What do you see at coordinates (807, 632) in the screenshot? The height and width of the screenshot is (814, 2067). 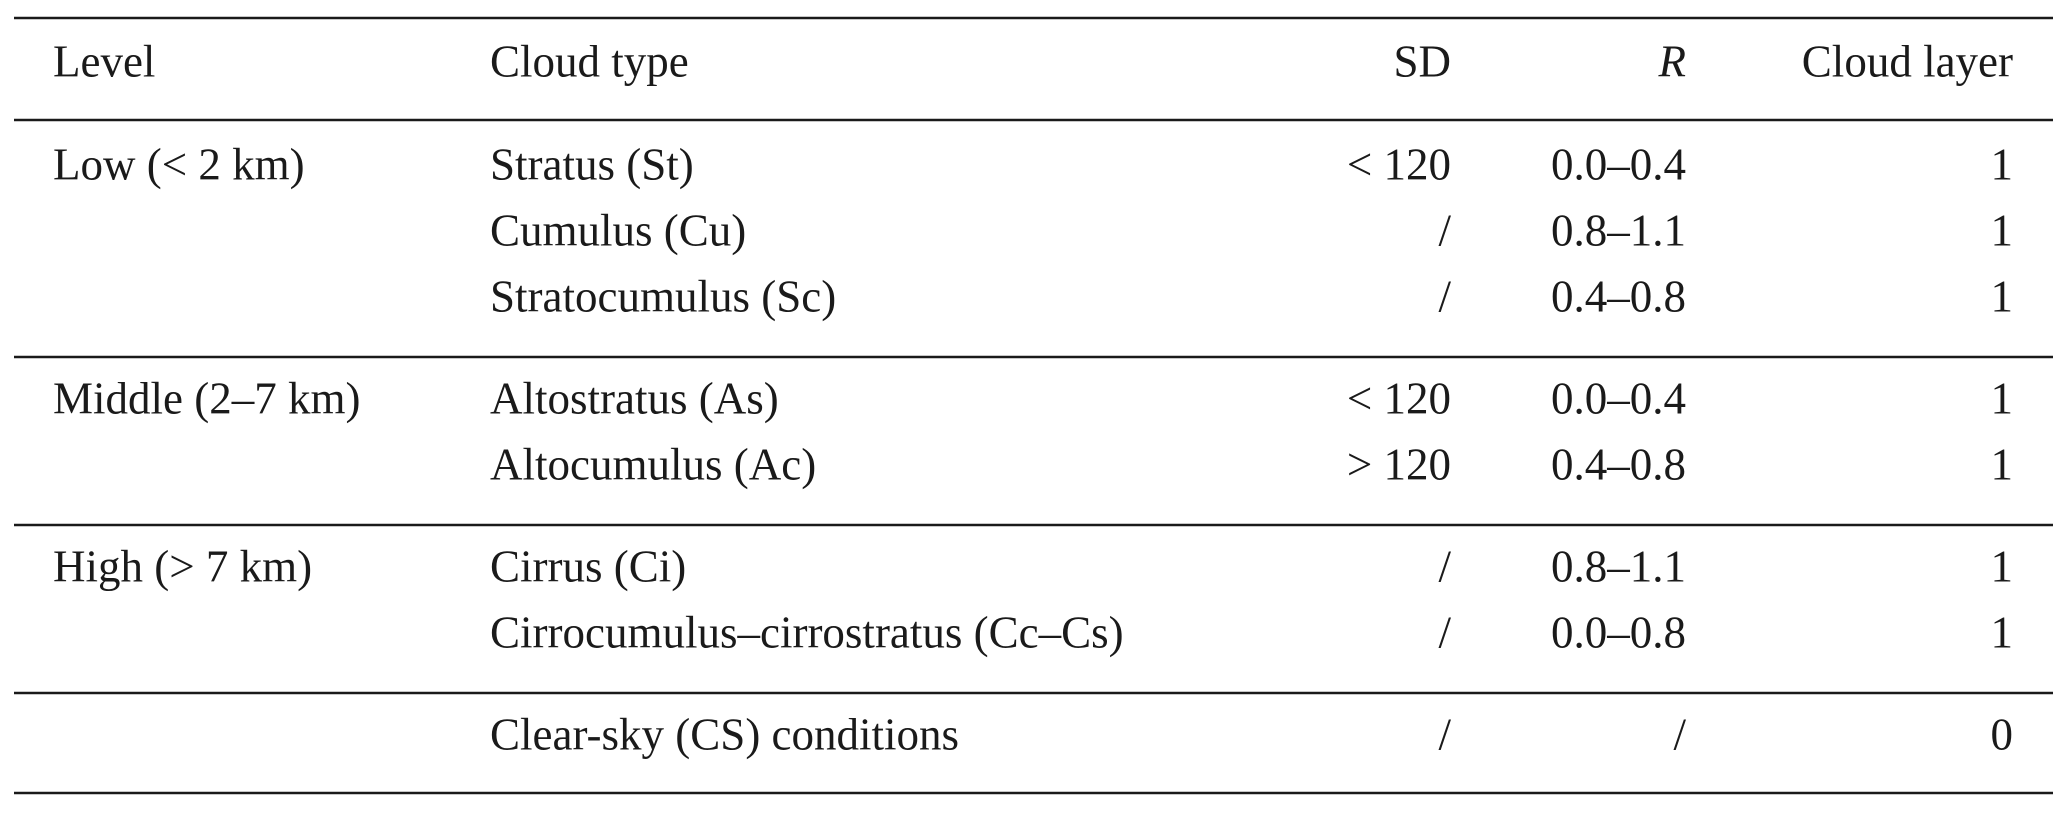 I see `table-cell: Cirrocumulus–cirrostratus (Cc–Cs)` at bounding box center [807, 632].